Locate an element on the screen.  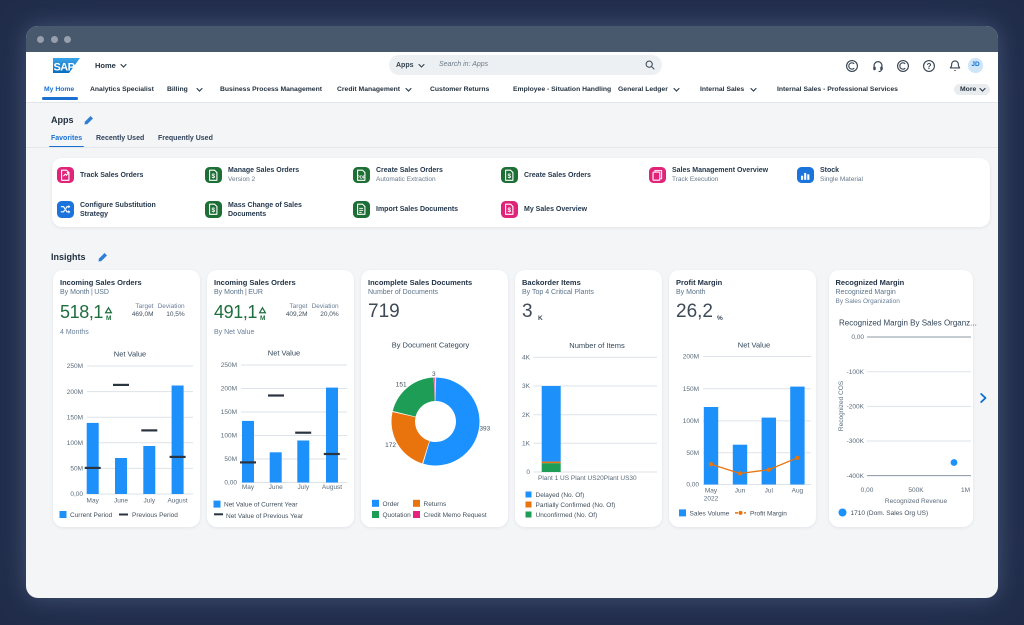
svg-text: 3 is located at coordinates (434, 374).